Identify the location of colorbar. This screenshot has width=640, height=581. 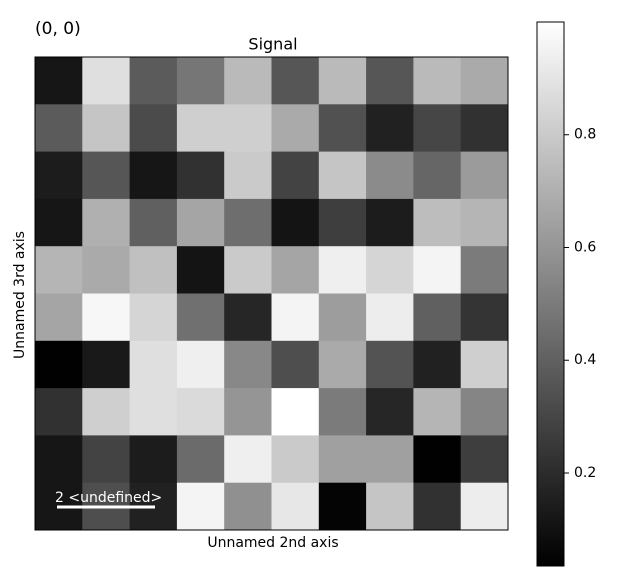
(550, 294).